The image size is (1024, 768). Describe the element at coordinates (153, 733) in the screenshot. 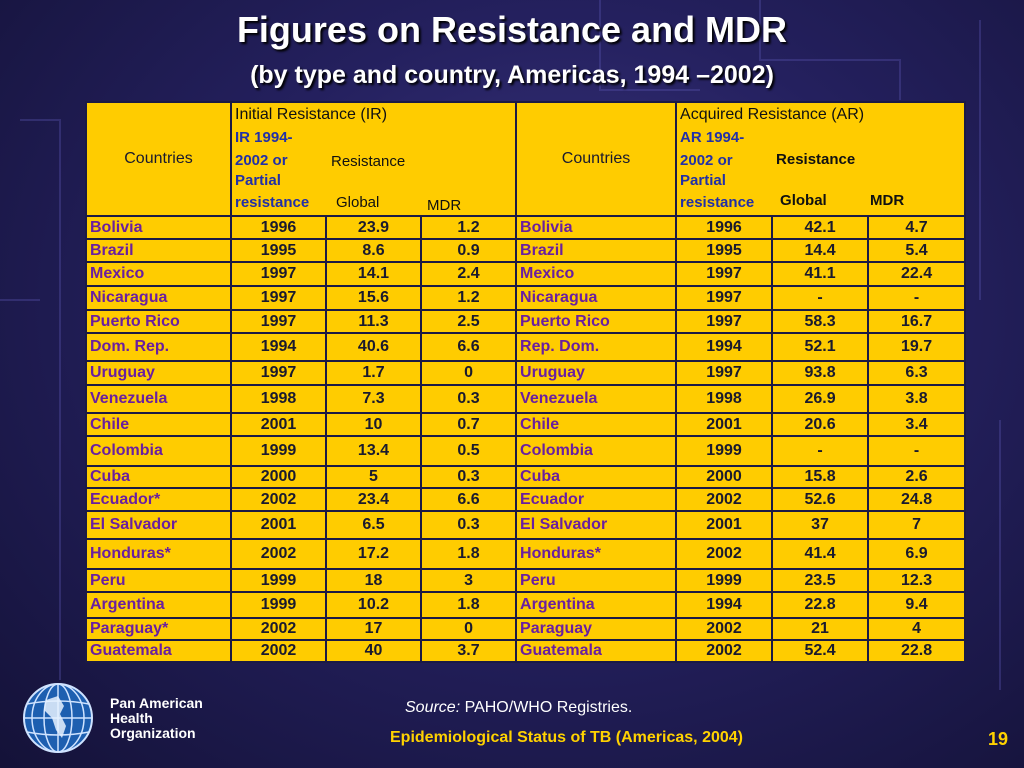

I see `org-line-3: Organization` at that location.